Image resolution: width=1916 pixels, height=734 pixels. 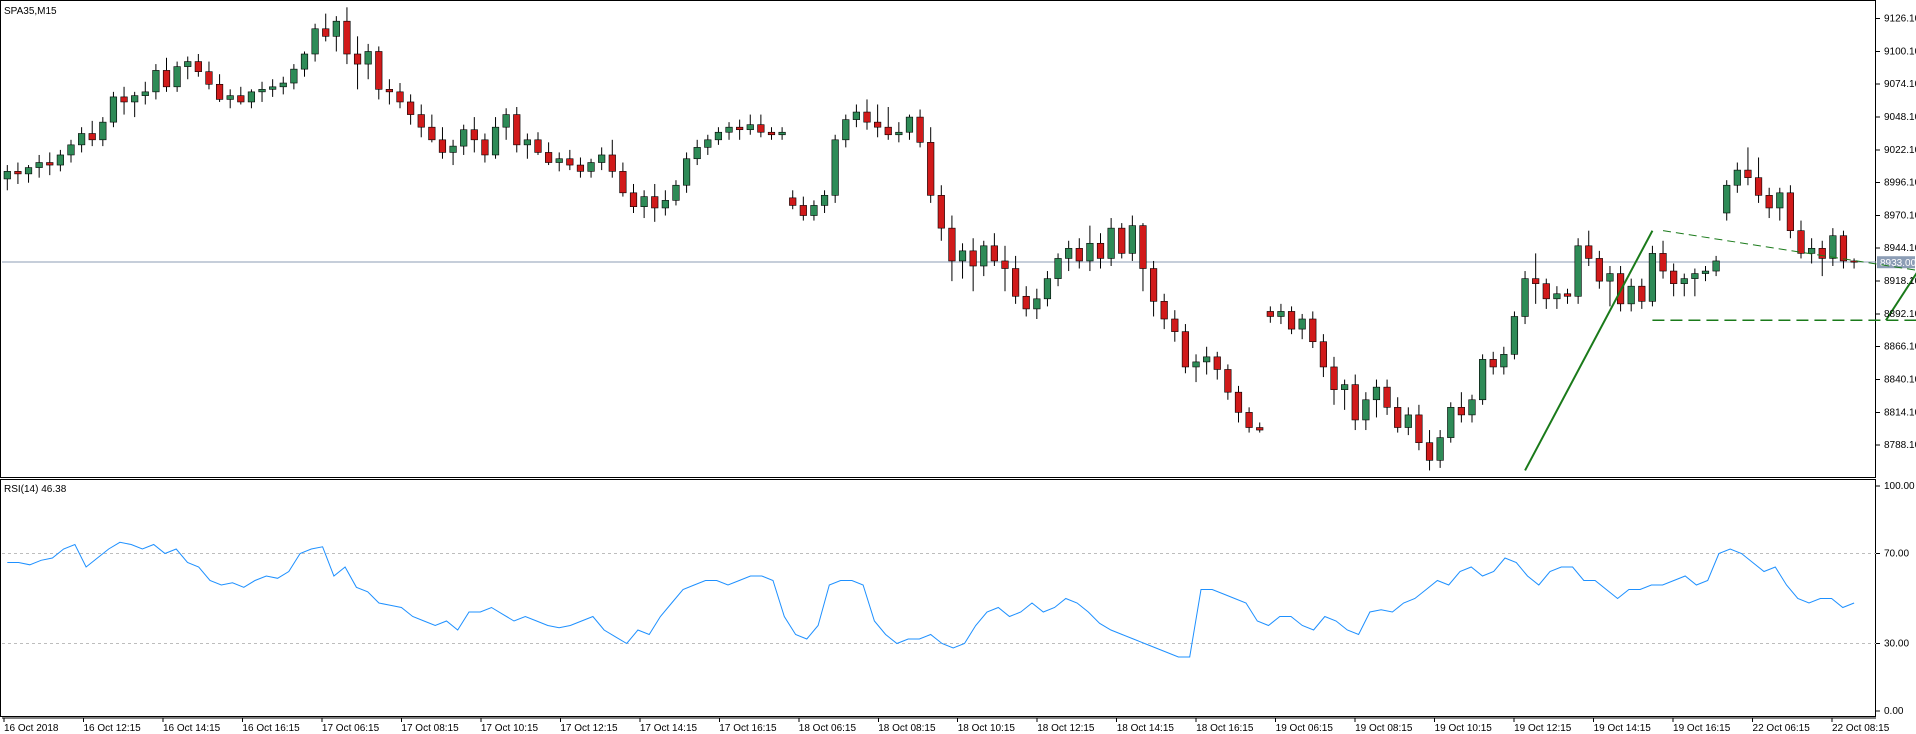 What do you see at coordinates (1623, 728) in the screenshot?
I see `time-tick-label: 19 Oct 14:15` at bounding box center [1623, 728].